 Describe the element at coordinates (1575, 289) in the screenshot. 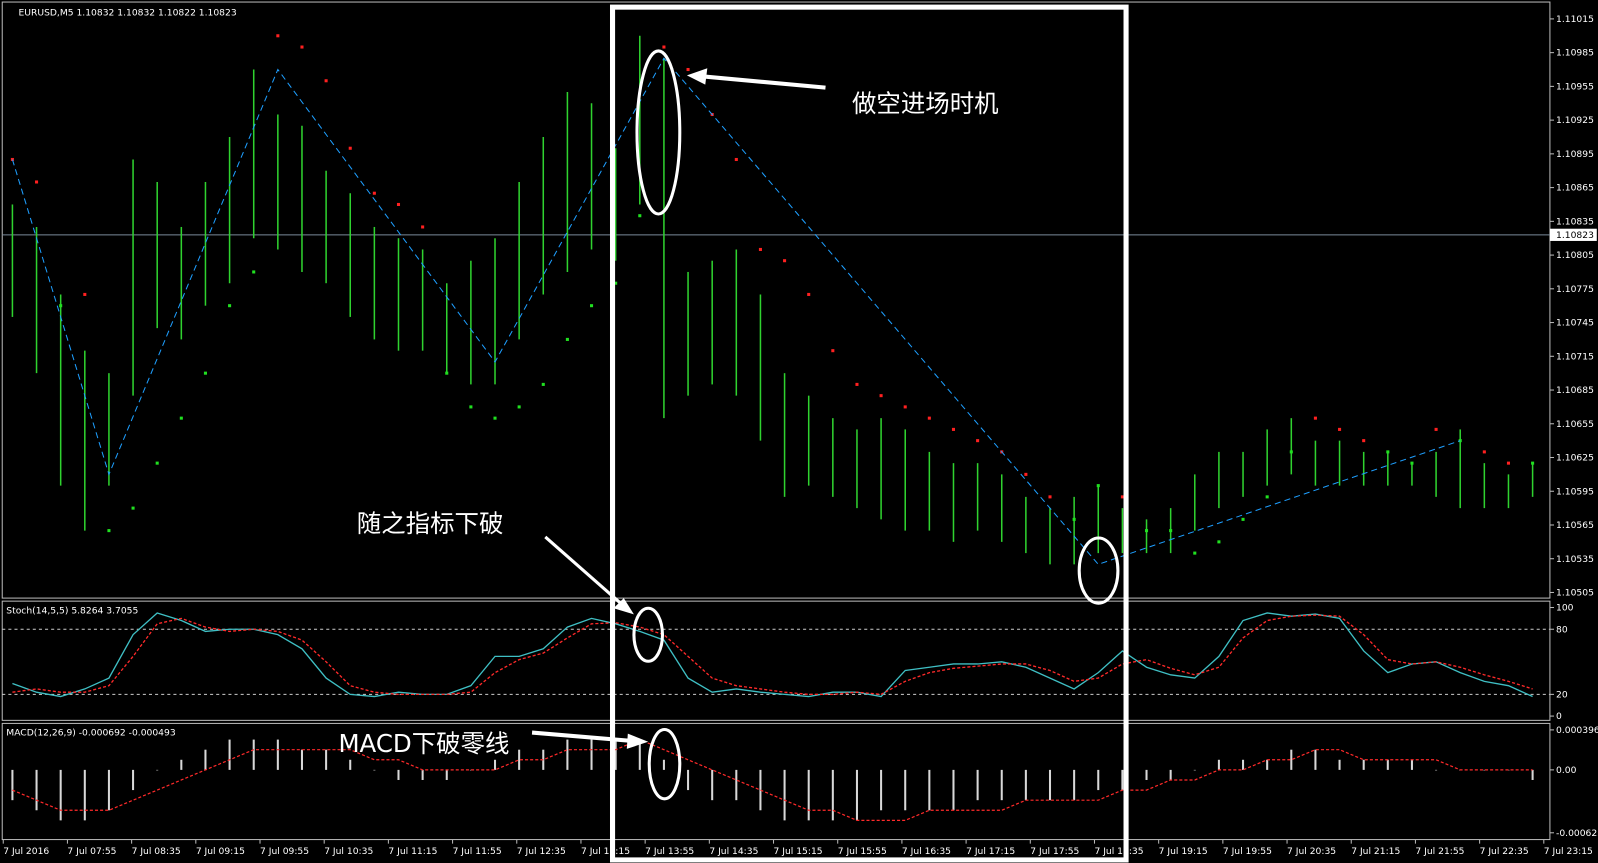

I see `y-tick-label: 1.10775` at that location.